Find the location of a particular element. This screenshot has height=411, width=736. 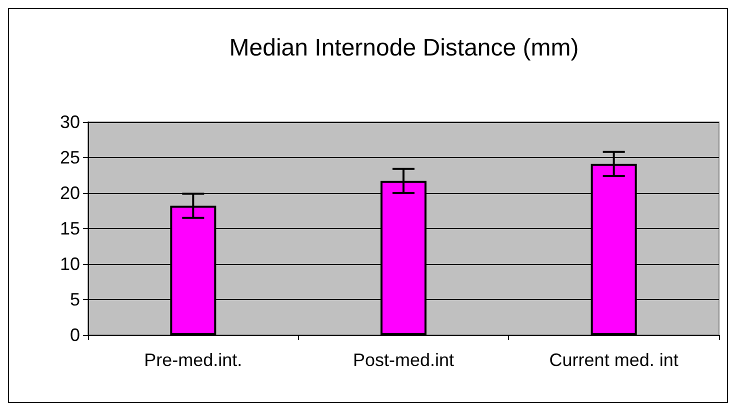

y-tick-label: 0 is located at coordinates (75, 335).